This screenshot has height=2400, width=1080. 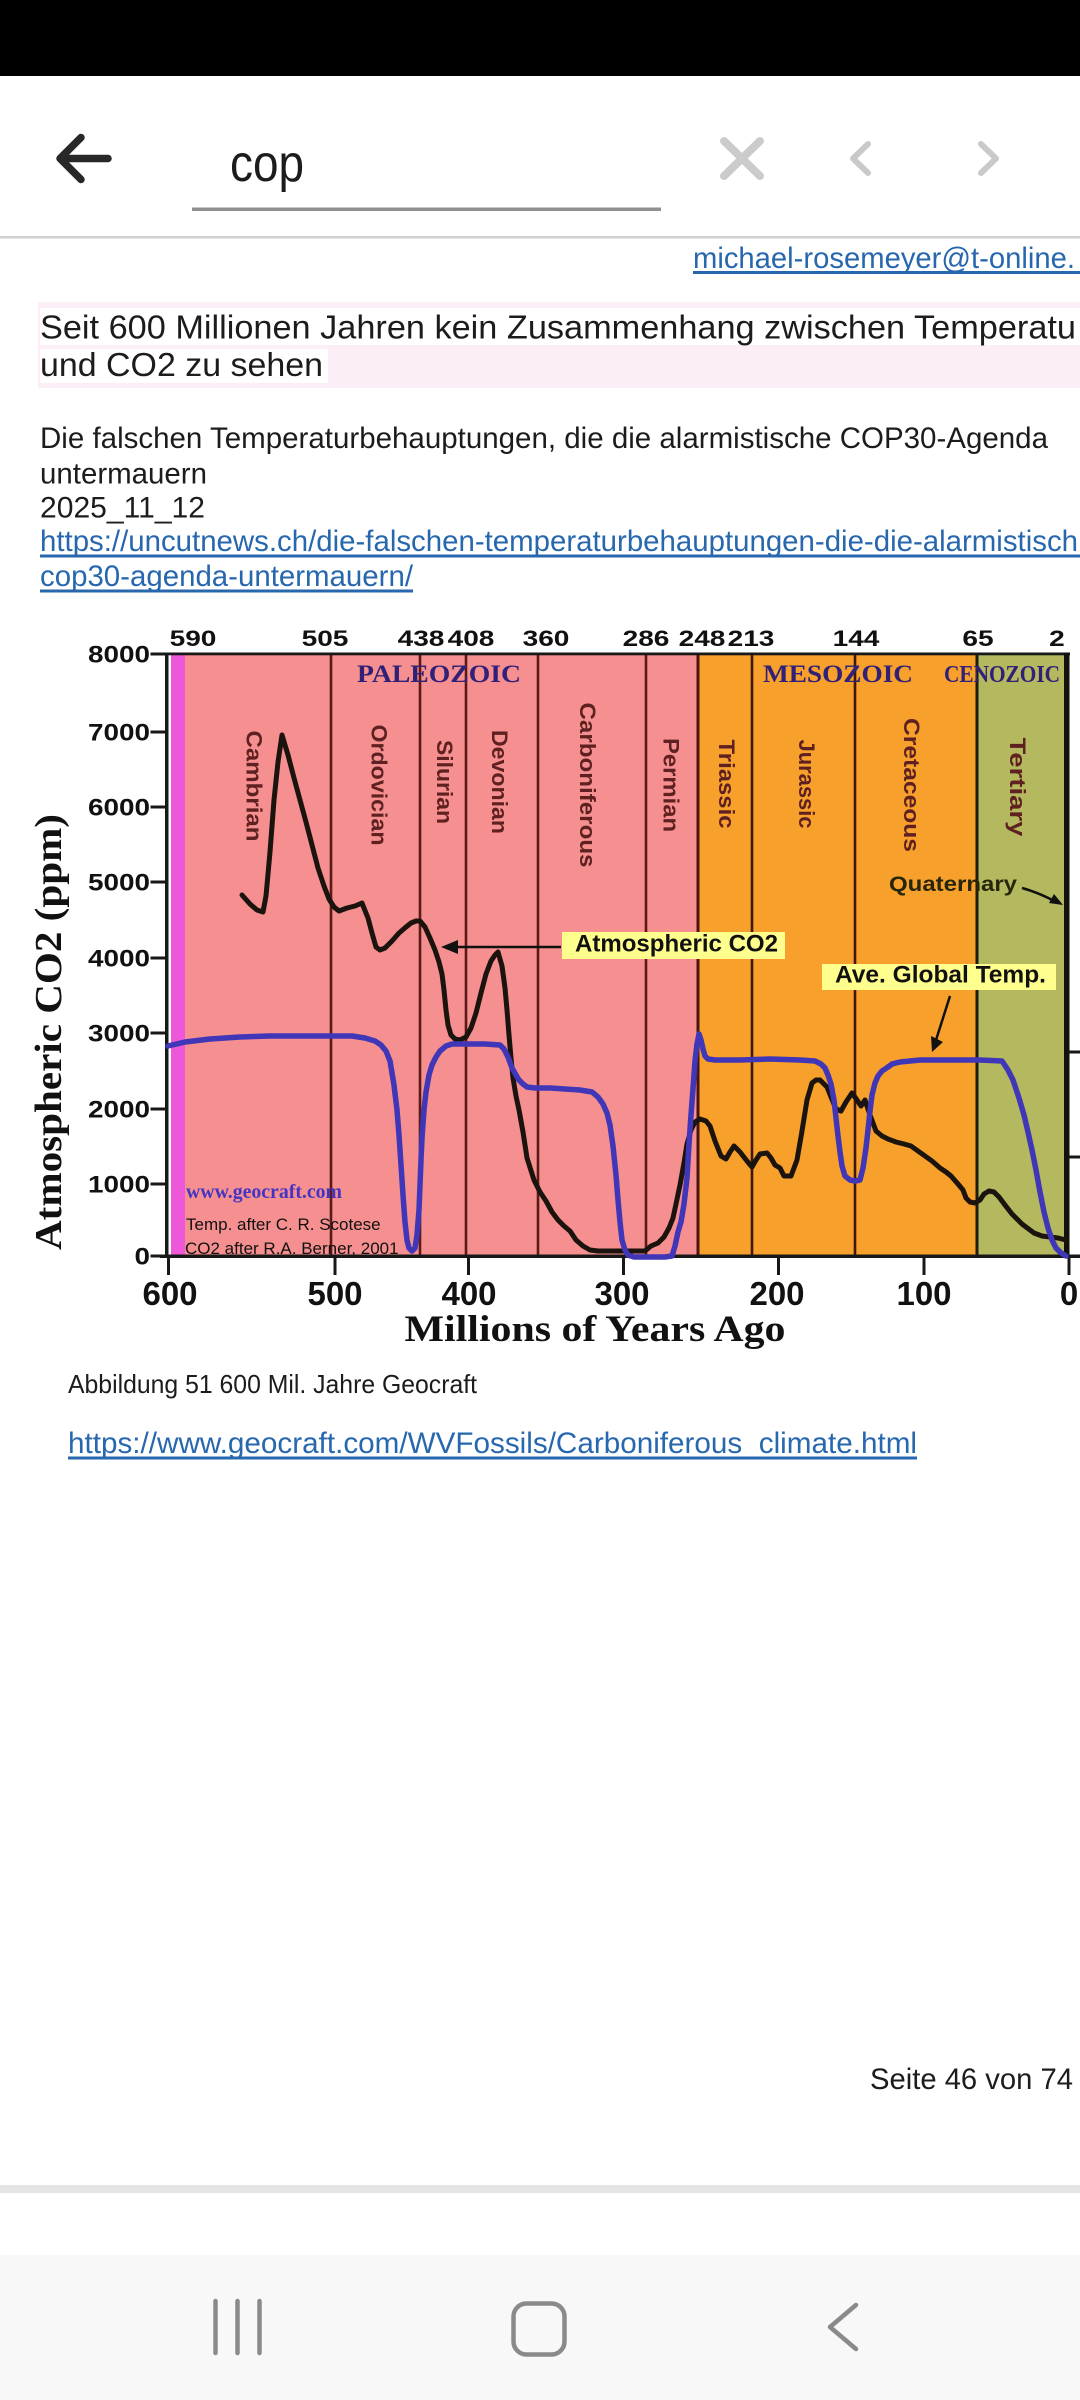 What do you see at coordinates (49, 1032) in the screenshot?
I see `svg-text: Atmospheric CO2 (ppm)` at bounding box center [49, 1032].